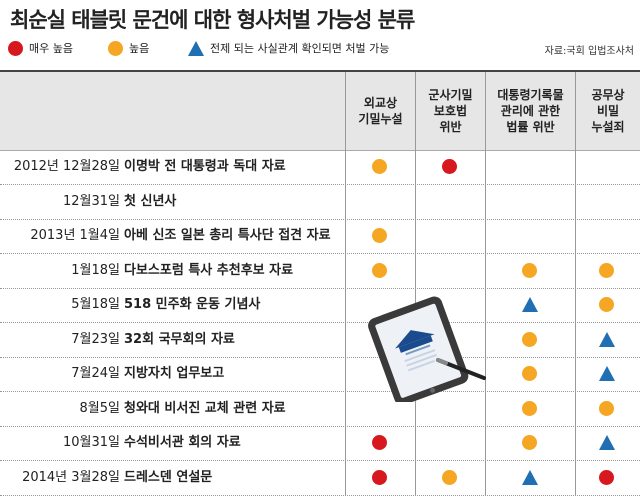 This screenshot has height=500, width=640. I want to click on column-header-presidential-records: 대통령기록물 관리에 관한 법률 위반, so click(530, 111).